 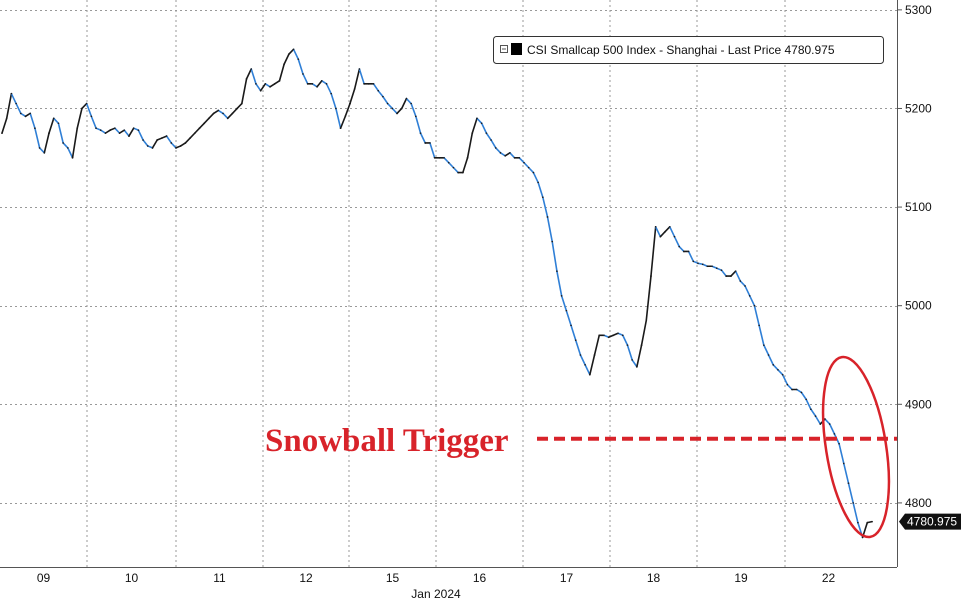 What do you see at coordinates (132, 578) in the screenshot?
I see `x-tick-label-10: 10` at bounding box center [132, 578].